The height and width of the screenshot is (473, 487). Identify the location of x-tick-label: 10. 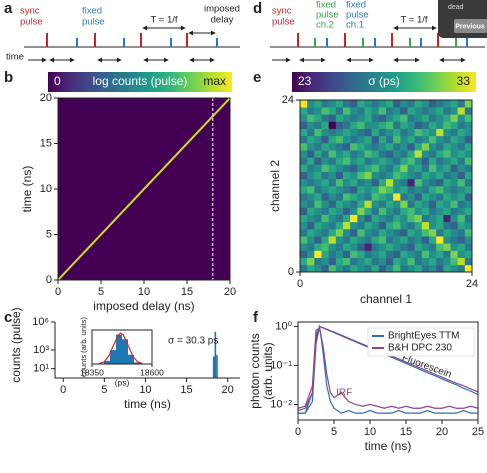
(144, 292).